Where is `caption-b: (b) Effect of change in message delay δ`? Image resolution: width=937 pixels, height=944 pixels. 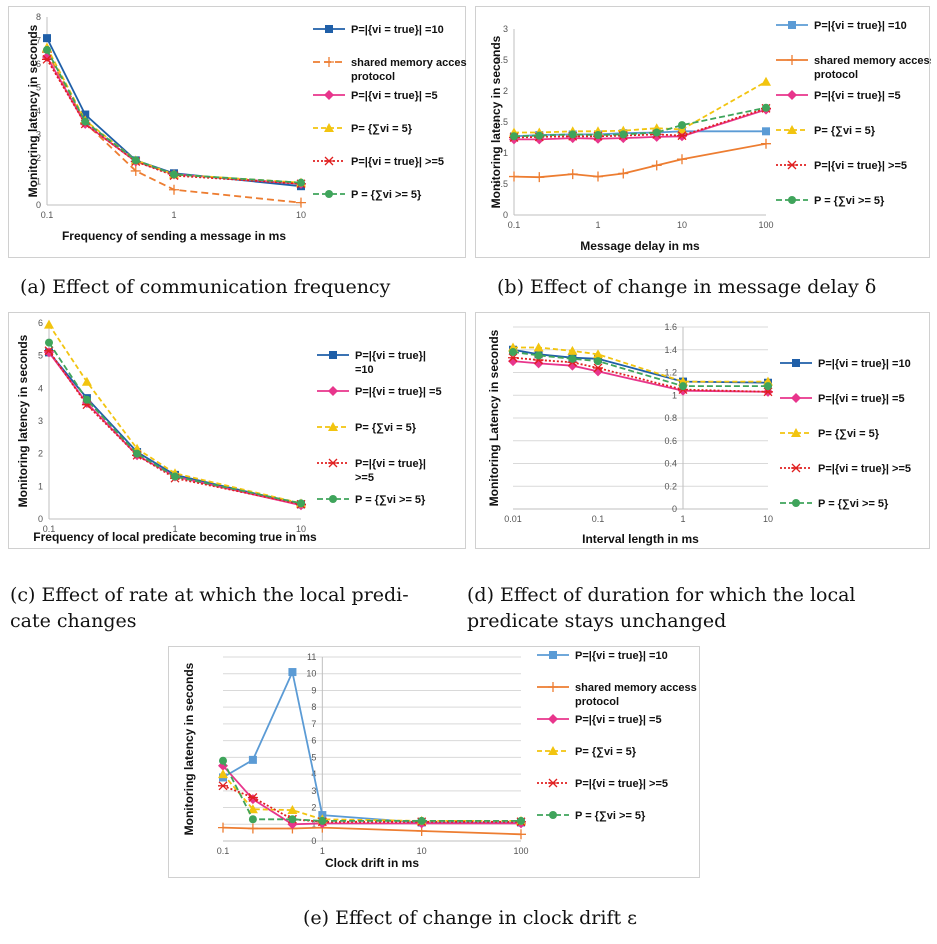 caption-b: (b) Effect of change in message delay δ is located at coordinates (687, 287).